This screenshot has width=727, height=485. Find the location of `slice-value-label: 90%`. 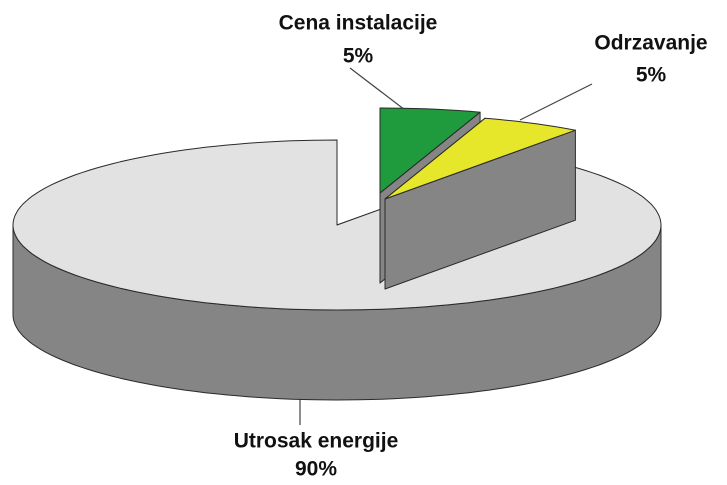

slice-value-label: 90% is located at coordinates (316, 469).